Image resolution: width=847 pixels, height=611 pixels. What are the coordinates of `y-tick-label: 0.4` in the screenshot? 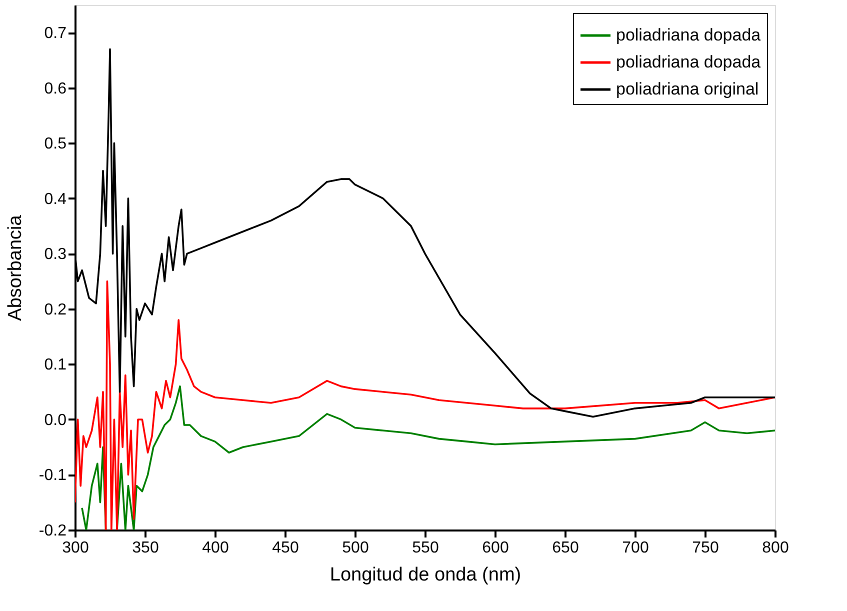 It's located at (55, 199).